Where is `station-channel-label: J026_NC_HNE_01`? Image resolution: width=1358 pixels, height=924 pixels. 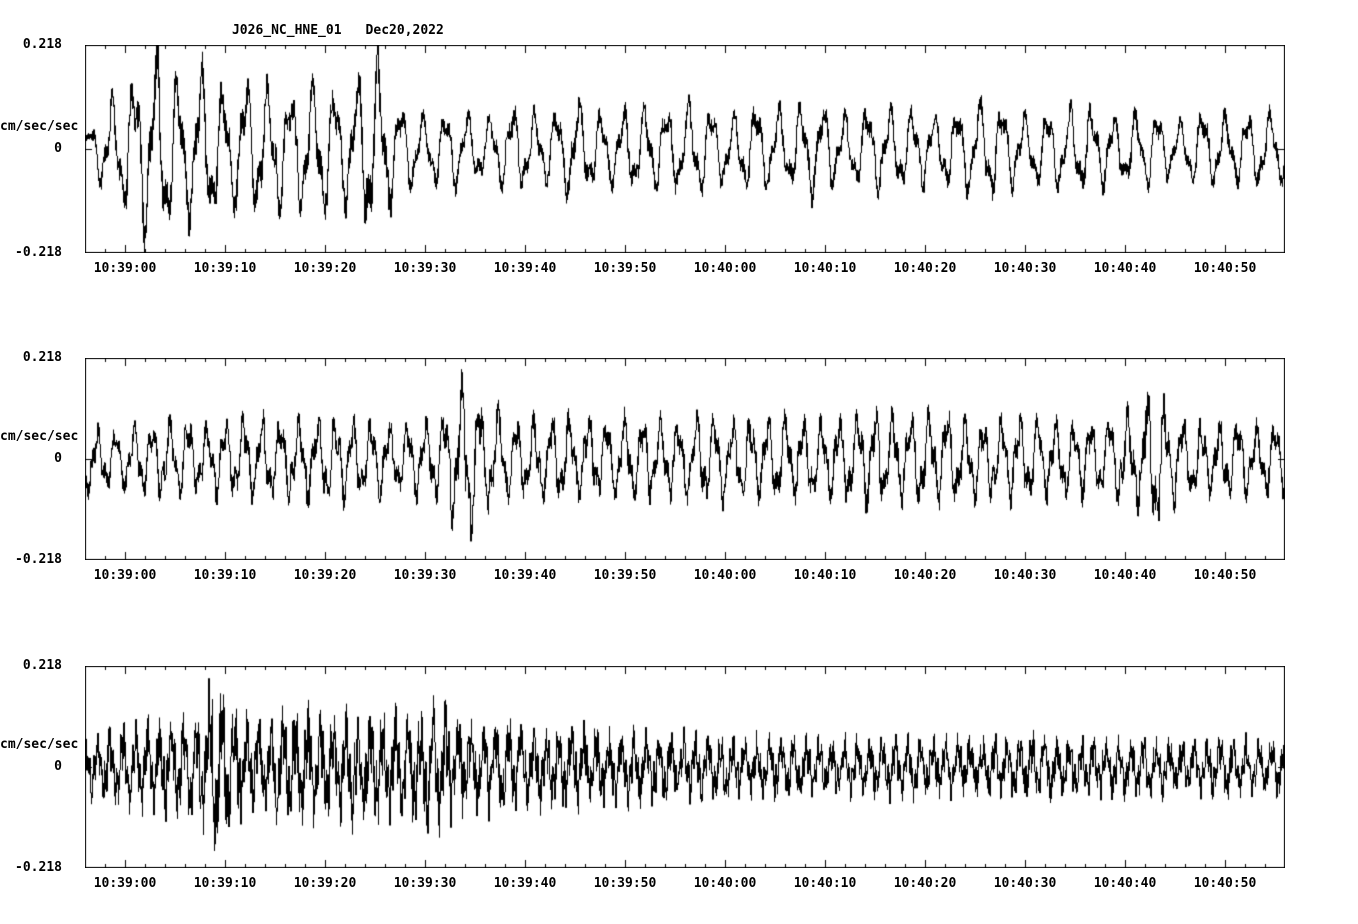
station-channel-label: J026_NC_HNE_01 is located at coordinates (286, 30).